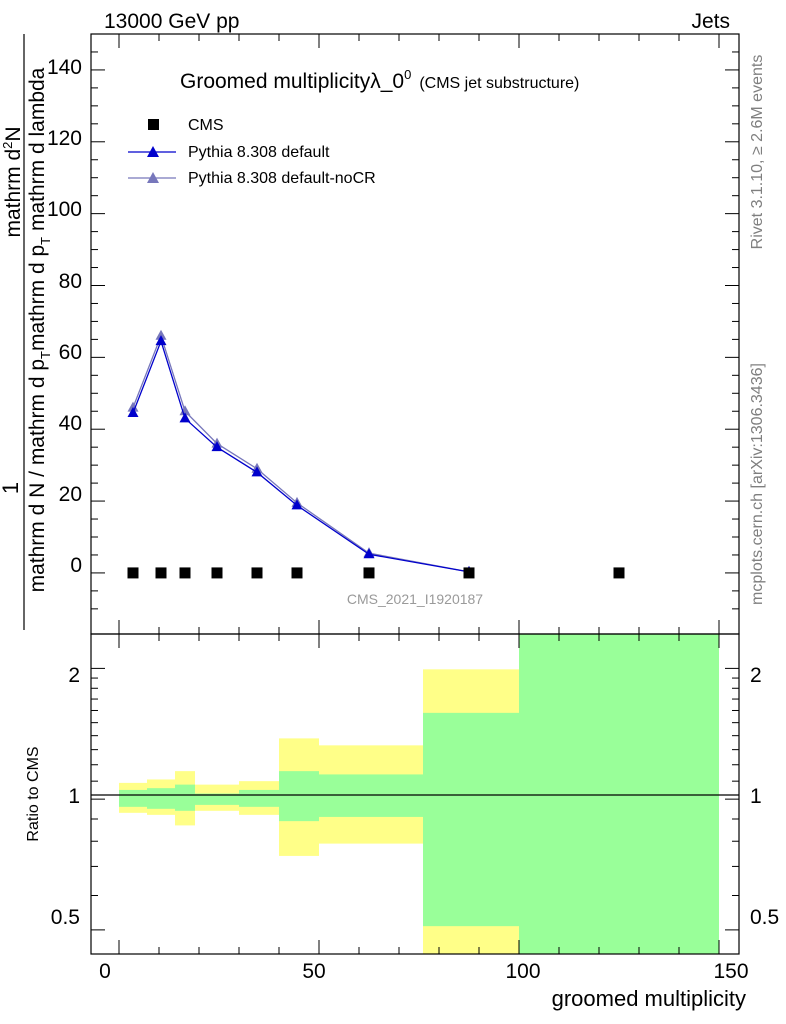 This screenshot has width=786, height=1024. What do you see at coordinates (282, 178) in the screenshot?
I see `legend-nocr-label: Pythia 8.308 default-noCR` at bounding box center [282, 178].